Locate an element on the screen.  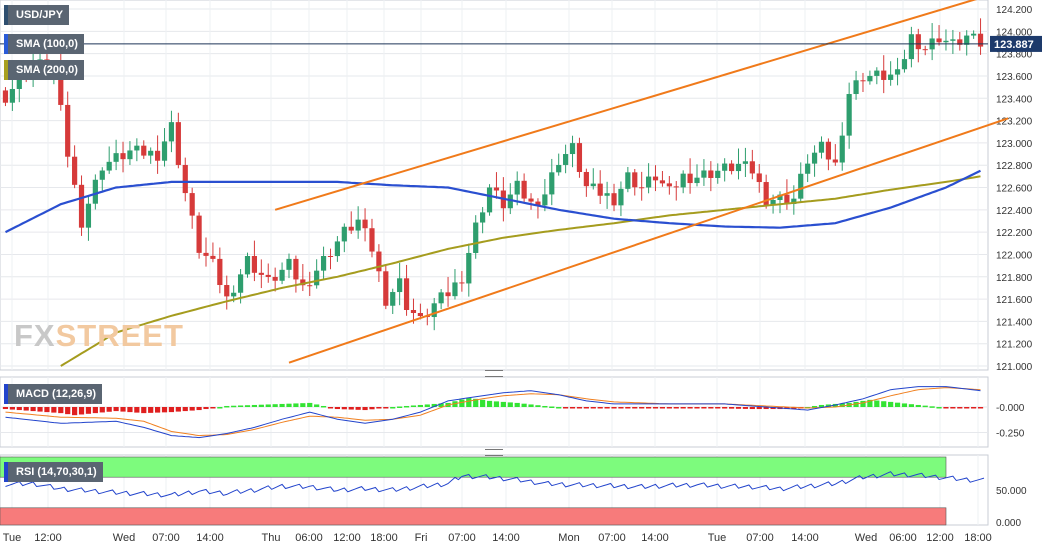
pane-resize-handle-macd is located at coordinates (494, 373).